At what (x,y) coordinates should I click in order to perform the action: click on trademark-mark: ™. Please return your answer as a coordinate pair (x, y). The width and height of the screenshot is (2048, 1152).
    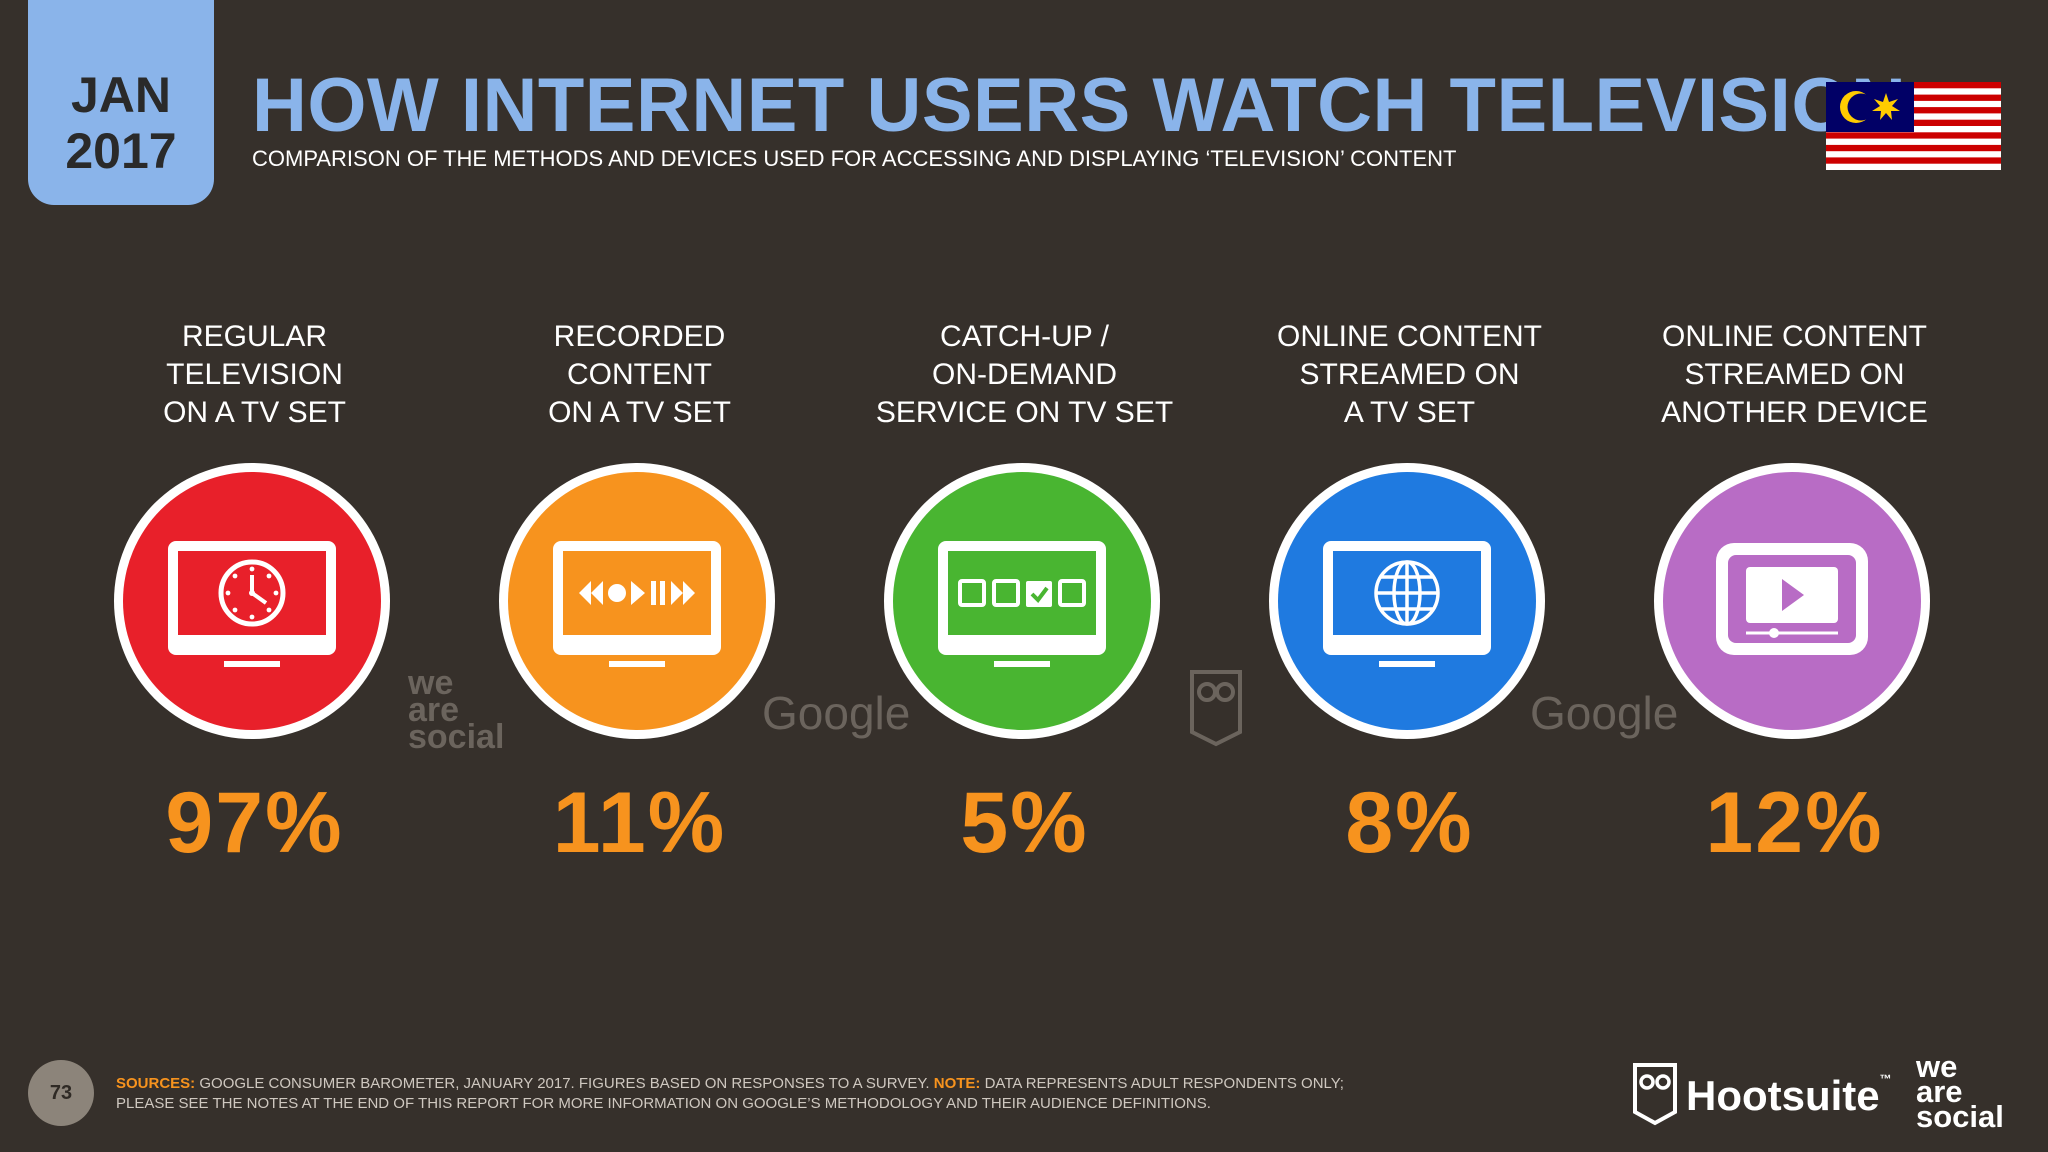
    Looking at the image, I should click on (1885, 1079).